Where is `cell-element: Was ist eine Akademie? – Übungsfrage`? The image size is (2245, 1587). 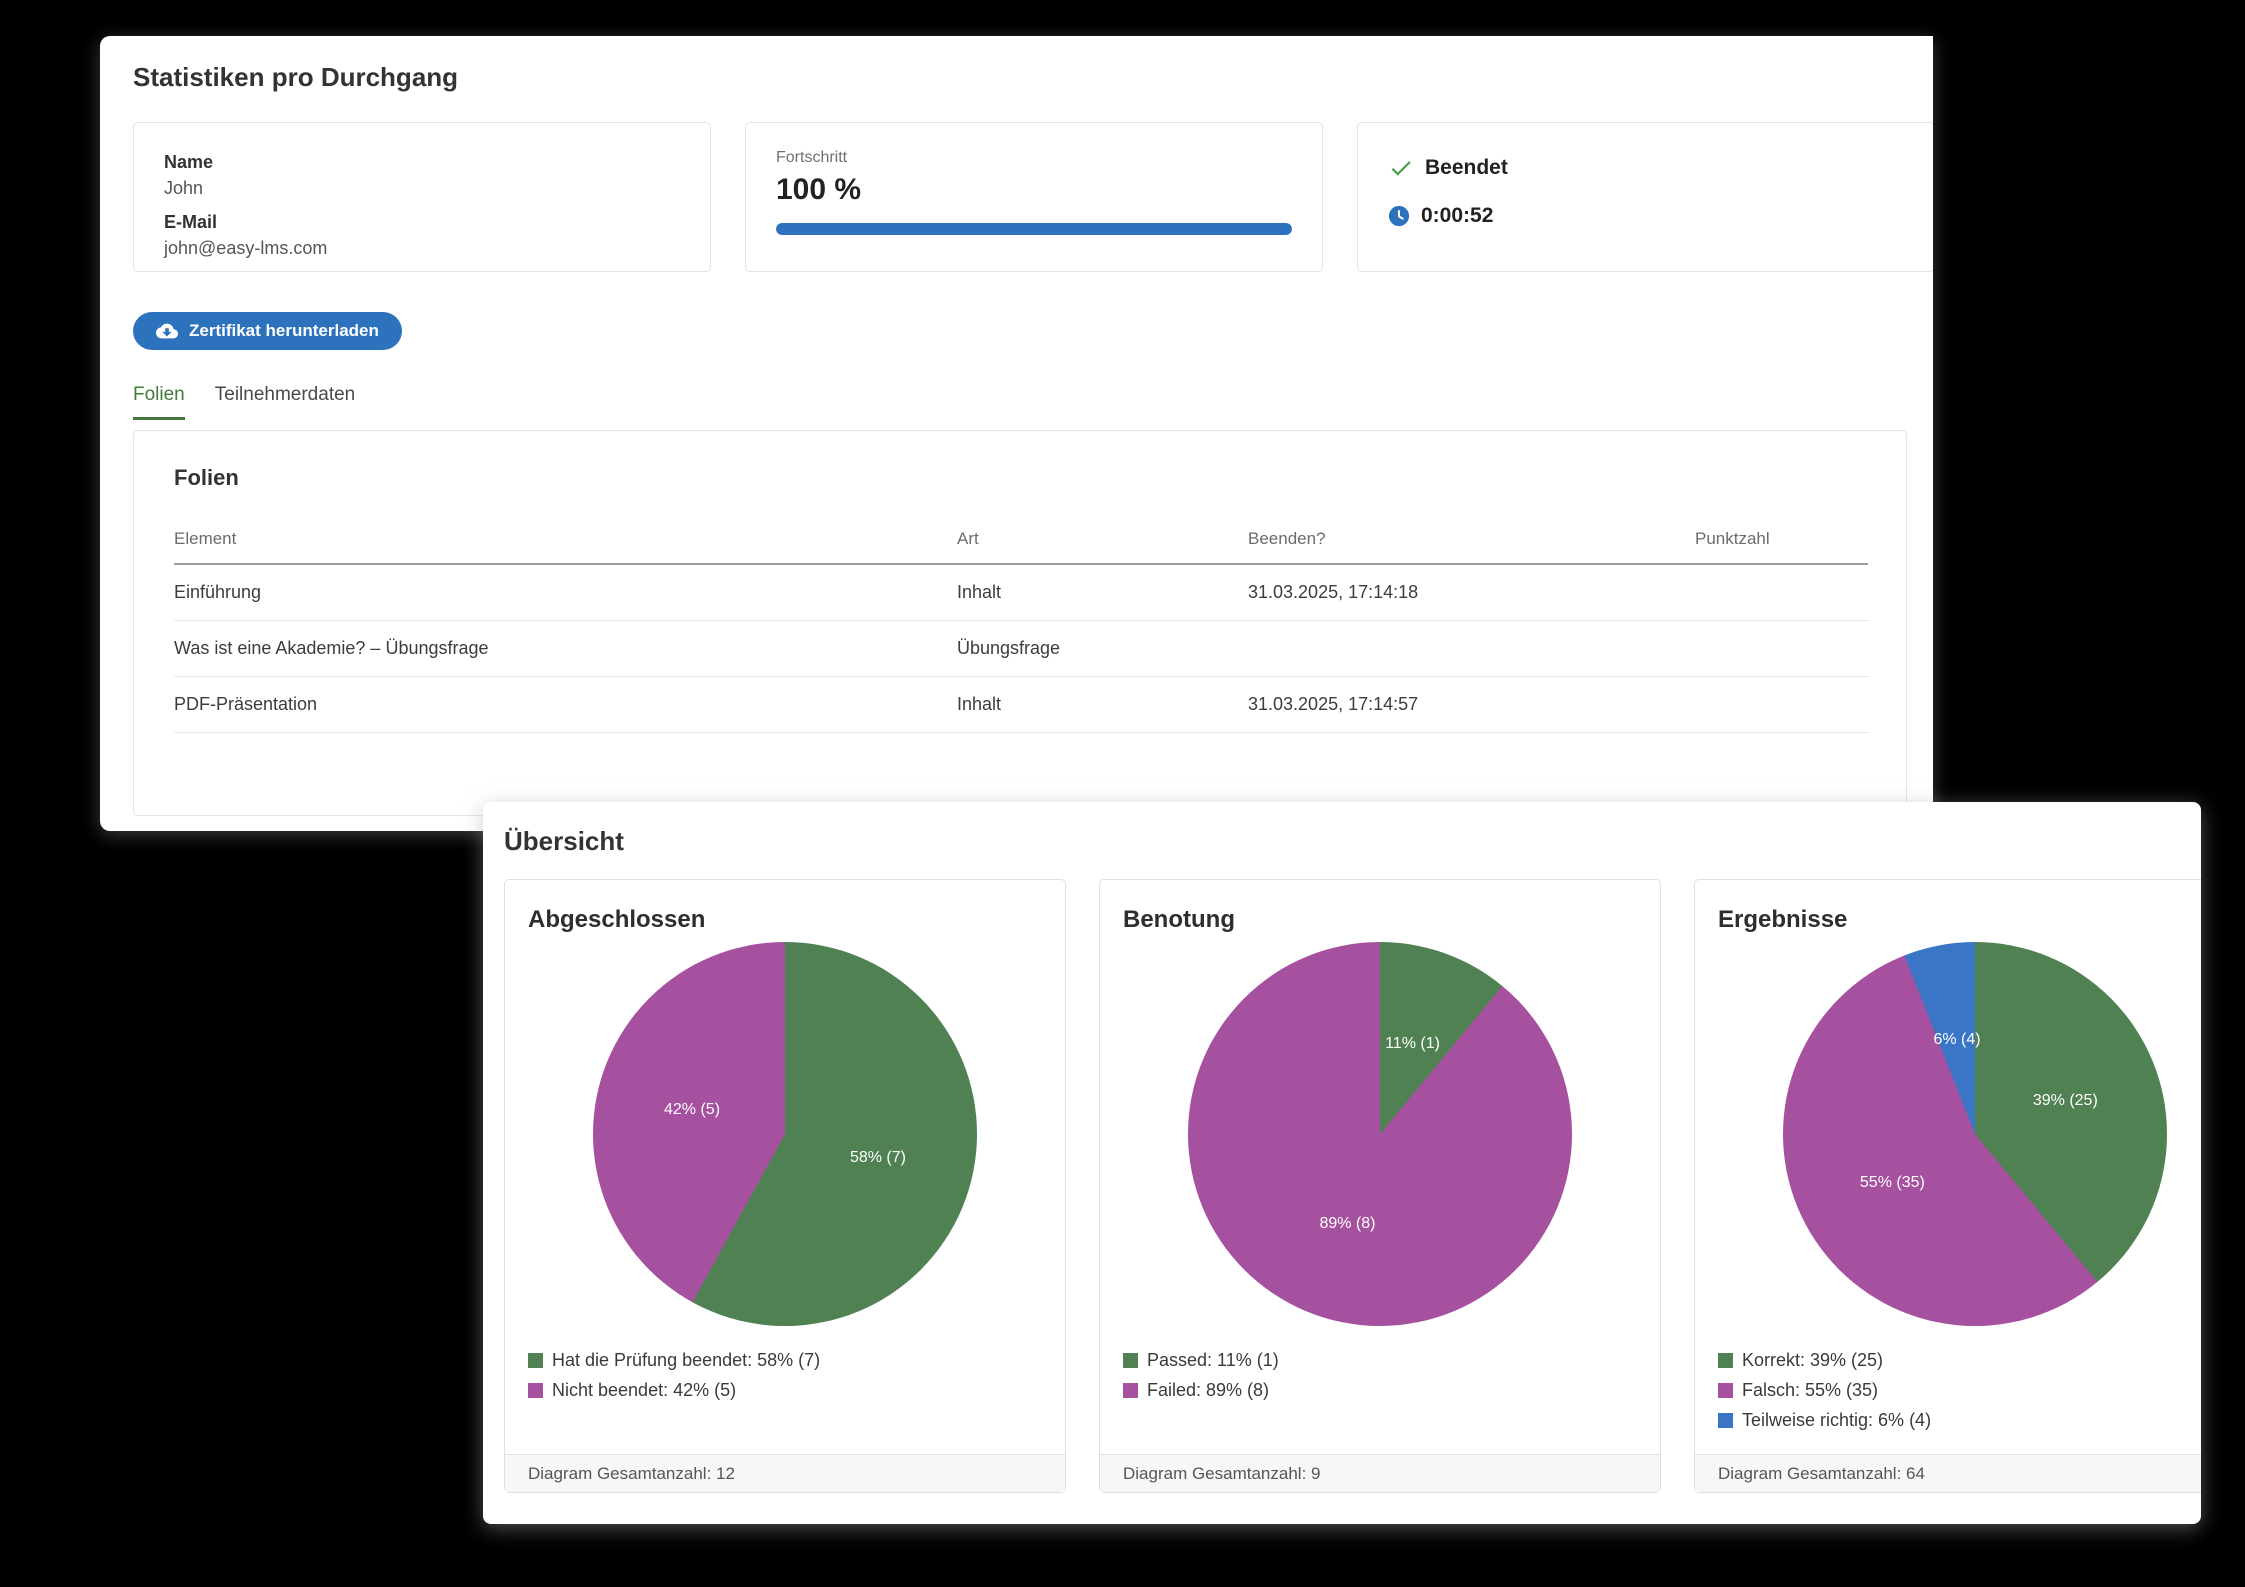
cell-element: Was ist eine Akademie? – Übungsfrage is located at coordinates (565, 648).